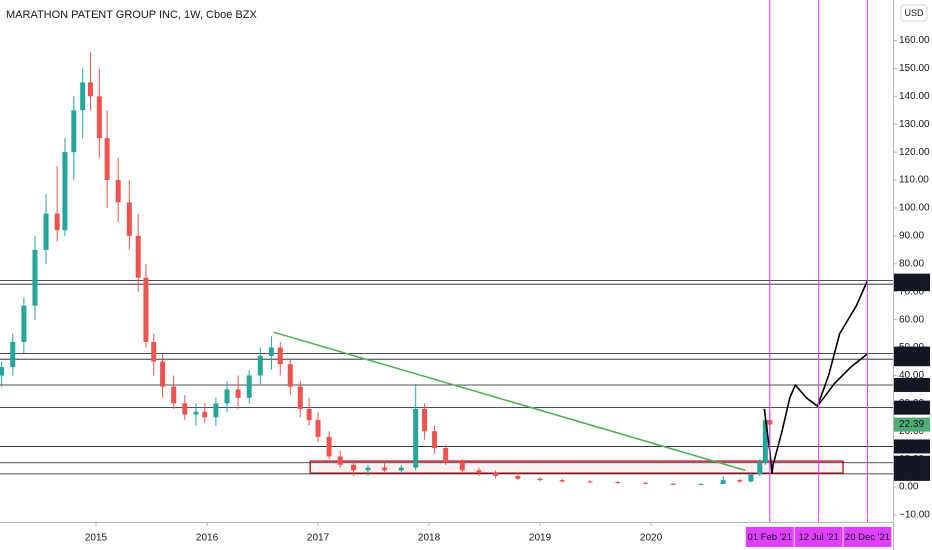 This screenshot has width=932, height=550. Describe the element at coordinates (911, 375) in the screenshot. I see `y-tick-label: 40.00` at that location.